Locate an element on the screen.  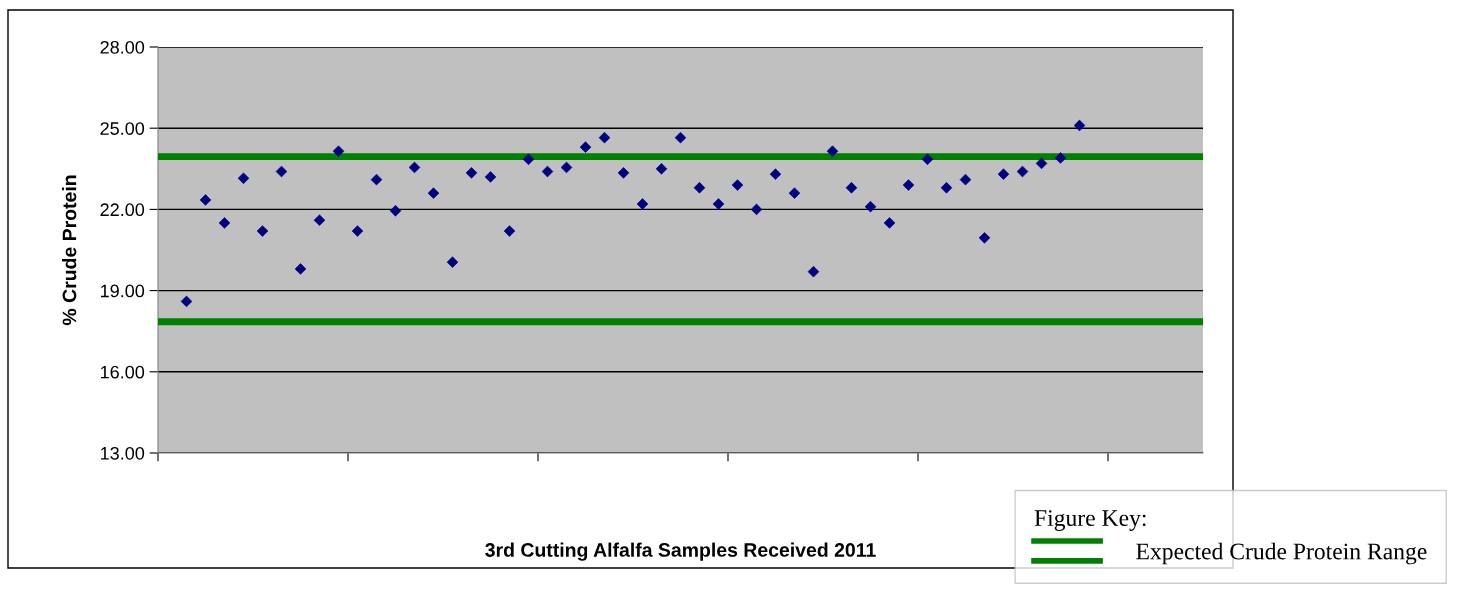
legend-title: Figure Key: is located at coordinates (1090, 520).